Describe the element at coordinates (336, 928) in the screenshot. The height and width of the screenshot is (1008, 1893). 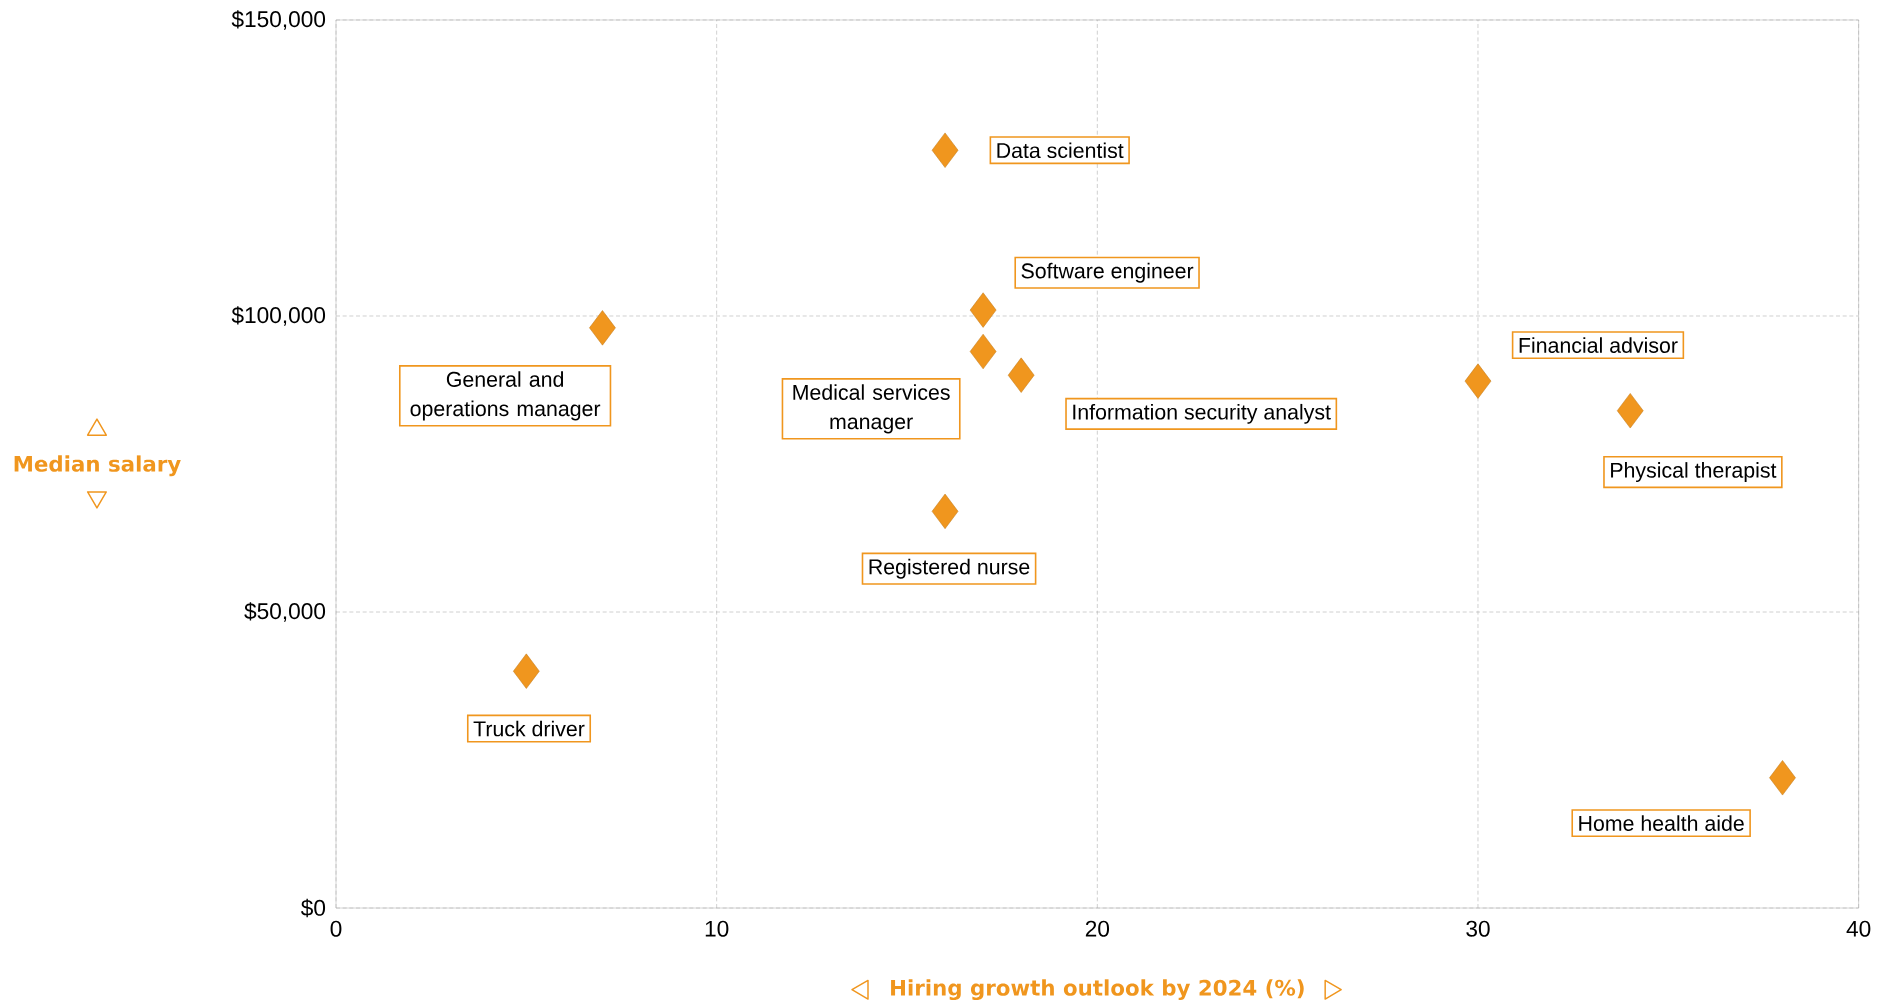
I see `x-tick-label: 0` at that location.